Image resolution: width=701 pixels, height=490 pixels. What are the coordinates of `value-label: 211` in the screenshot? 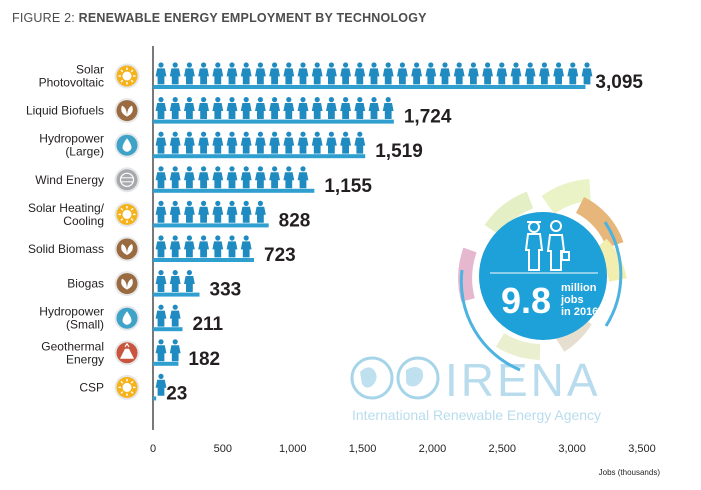 It's located at (207, 324).